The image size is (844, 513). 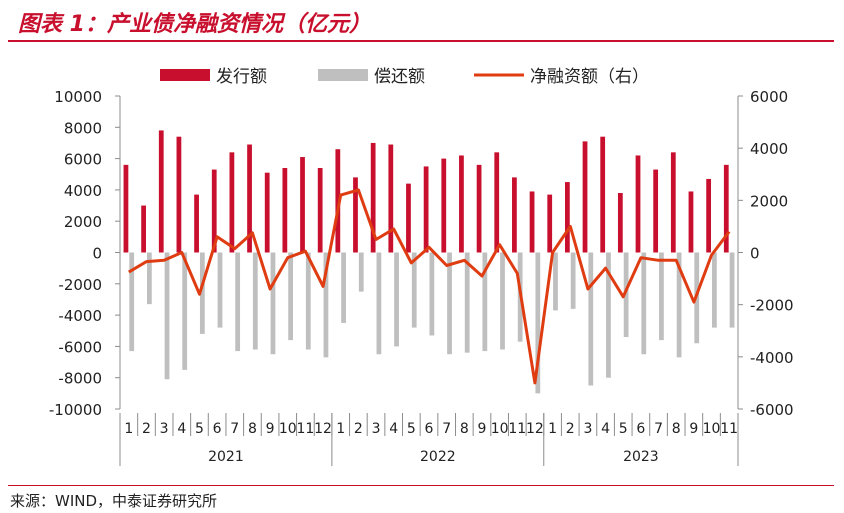 I want to click on month-label: 4, so click(x=605, y=429).